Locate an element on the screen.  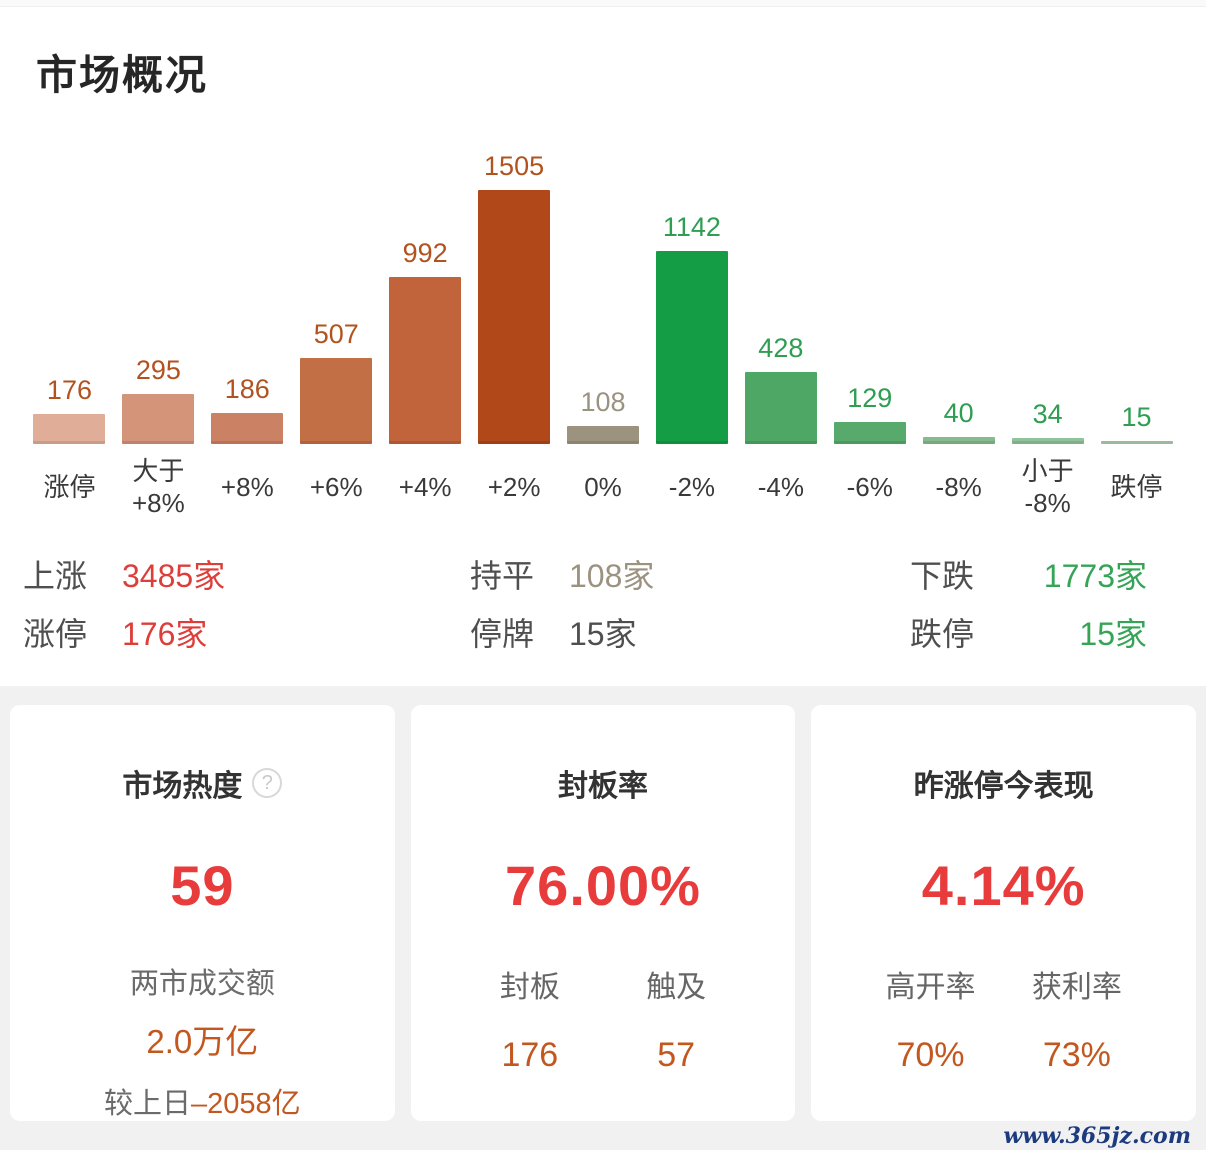
card-yesterday-limit-up: 昨涨停今表现 4.14% 高开率 70% 获利率 73% is located at coordinates (1004, 913).